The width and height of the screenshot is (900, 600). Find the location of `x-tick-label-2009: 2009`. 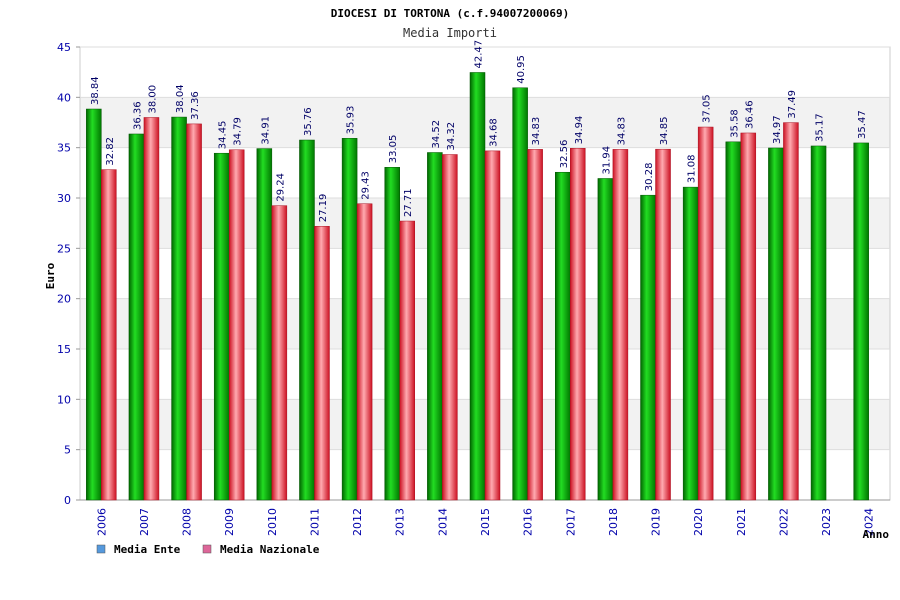

x-tick-label-2009: 2009 is located at coordinates (229, 522).